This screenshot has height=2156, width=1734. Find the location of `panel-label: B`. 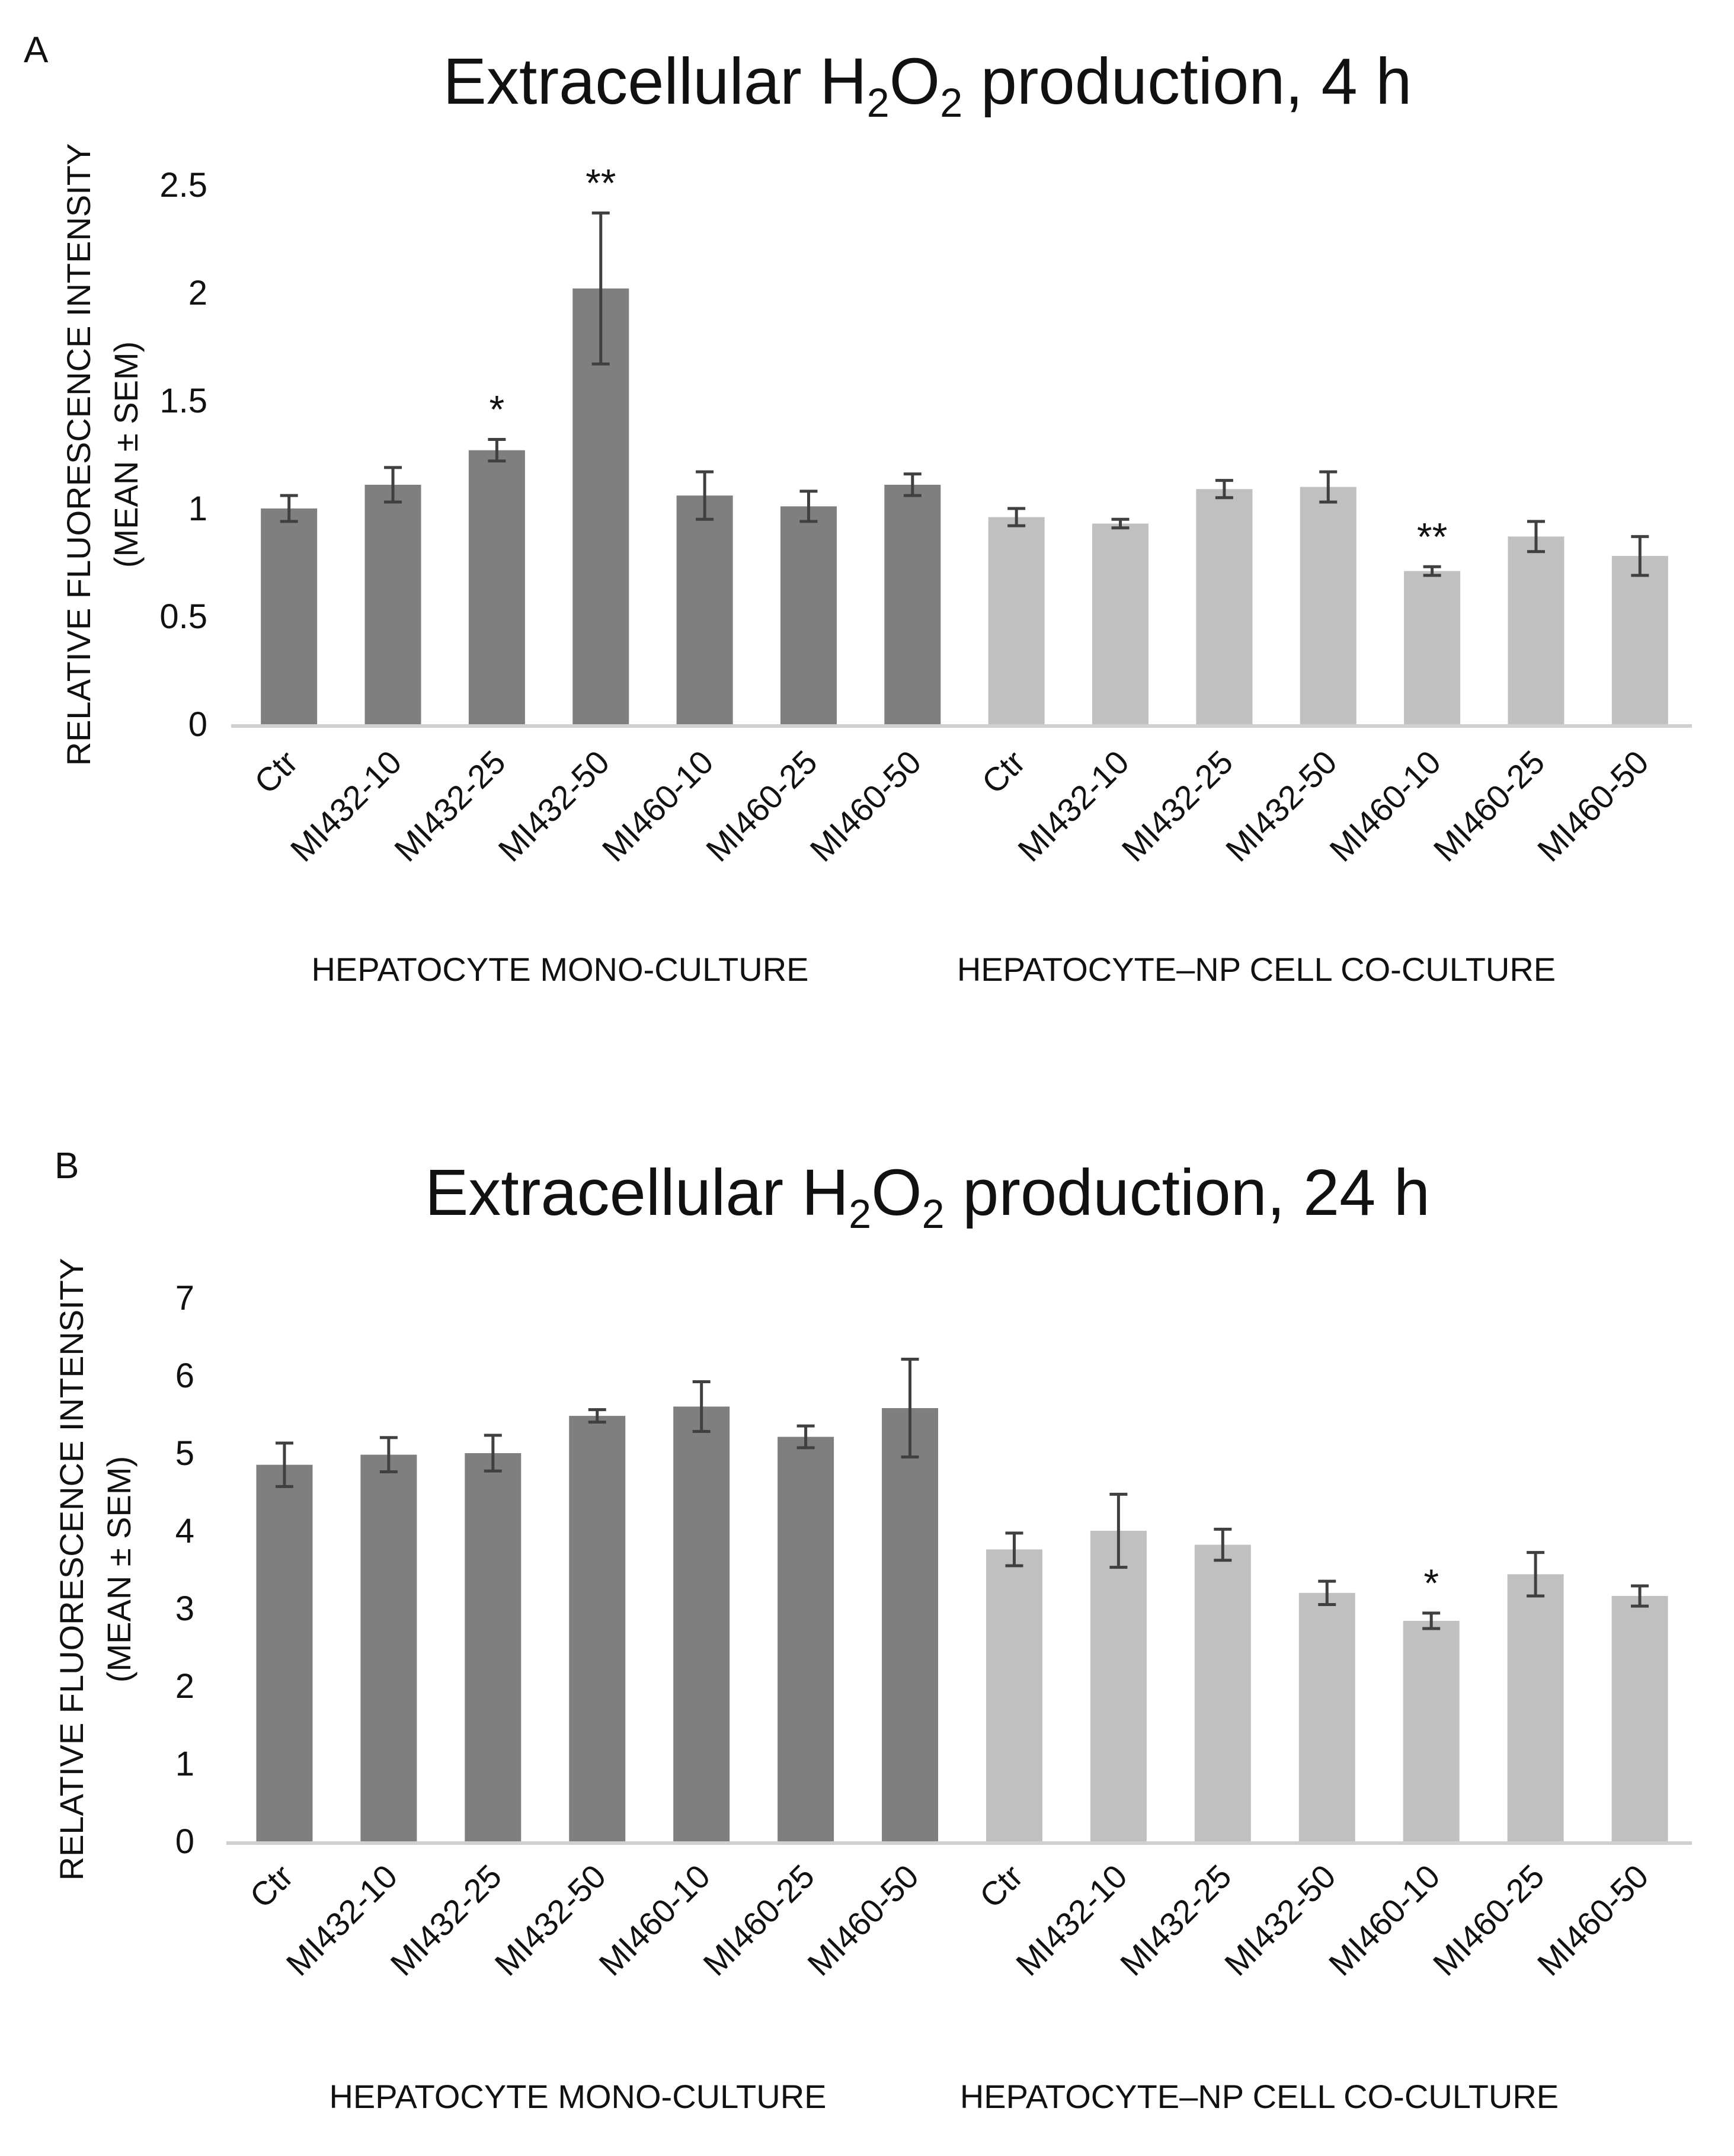

panel-label: B is located at coordinates (67, 1166).